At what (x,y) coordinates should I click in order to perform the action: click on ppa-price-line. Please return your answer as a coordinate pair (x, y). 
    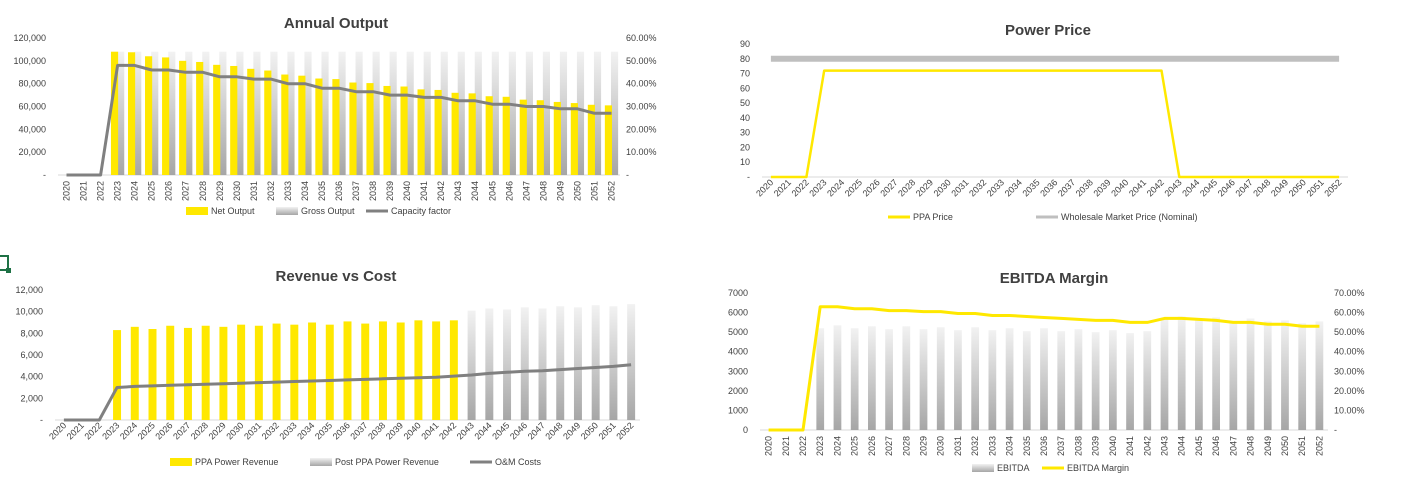
    Looking at the image, I should click on (1055, 124).